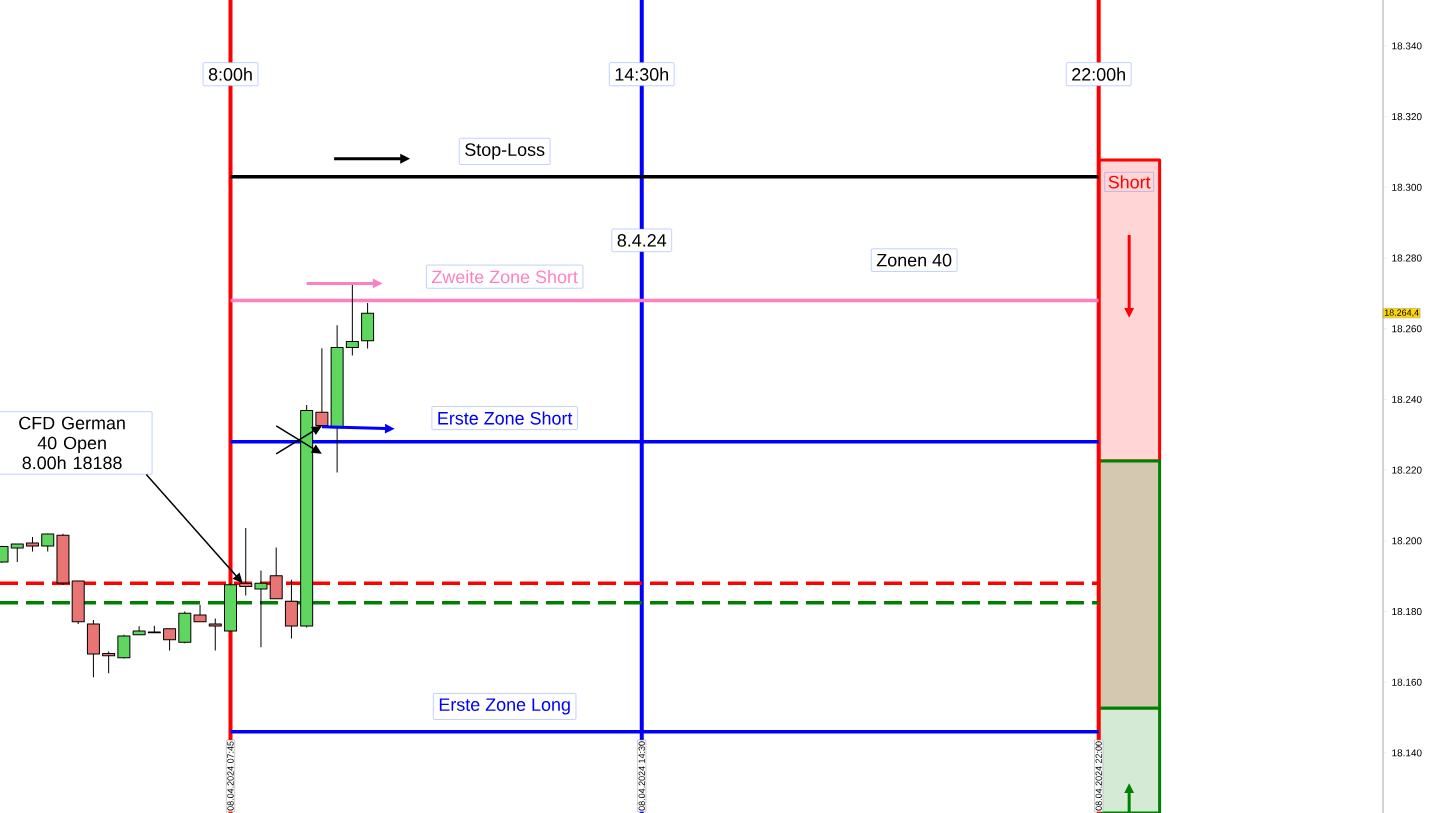 This screenshot has height=813, width=1433. What do you see at coordinates (1407, 541) in the screenshot?
I see `y-tick-label: 18.200` at bounding box center [1407, 541].